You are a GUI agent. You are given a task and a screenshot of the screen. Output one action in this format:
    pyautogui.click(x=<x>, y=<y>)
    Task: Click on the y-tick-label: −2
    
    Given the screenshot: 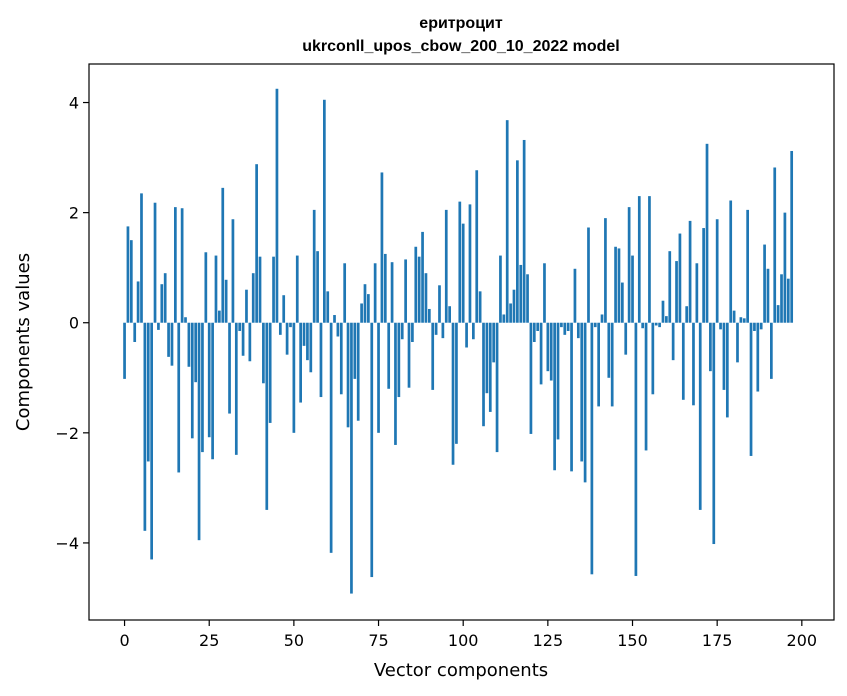 What is the action you would take?
    pyautogui.click(x=67, y=433)
    